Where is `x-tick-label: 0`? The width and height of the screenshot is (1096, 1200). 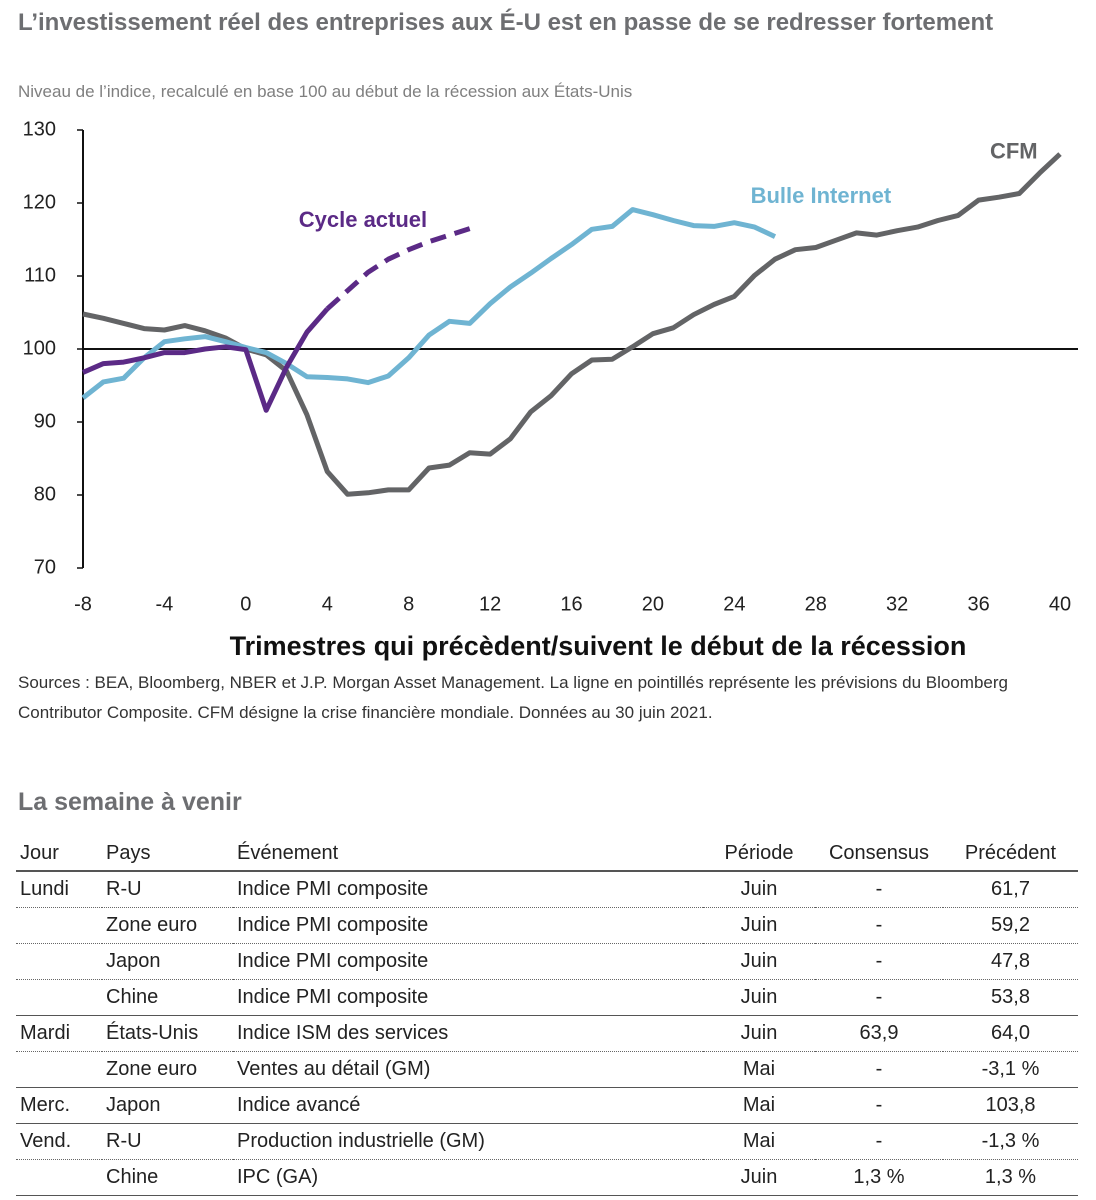
x-tick-label: 0 is located at coordinates (245, 604).